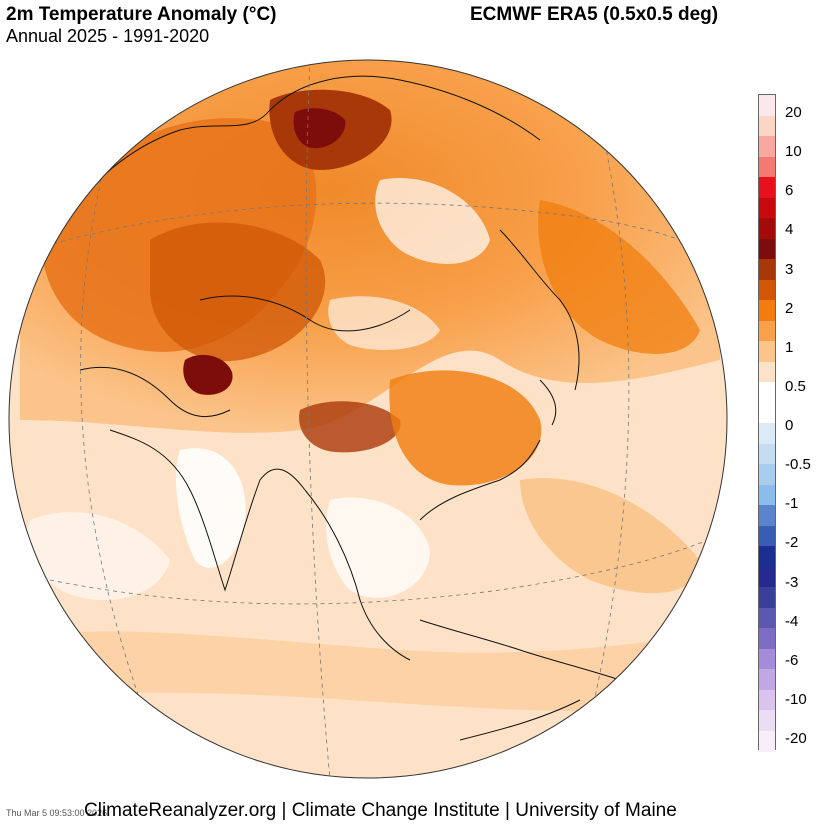 The height and width of the screenshot is (831, 817). I want to click on colorbar-tick-label: 6, so click(789, 191).